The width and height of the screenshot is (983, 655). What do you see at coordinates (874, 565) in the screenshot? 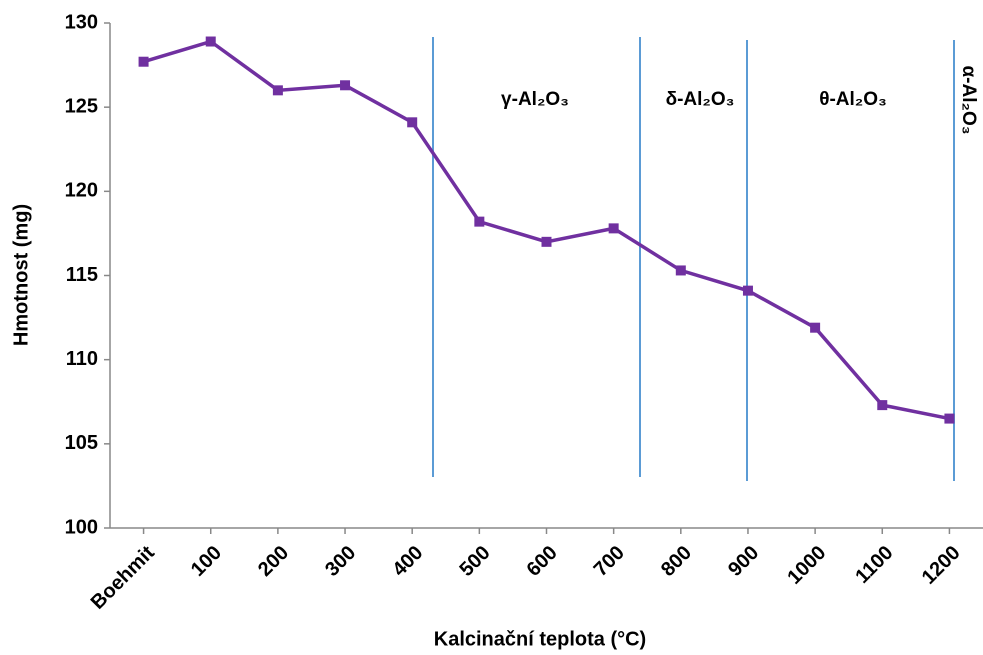
I see `x-tick-label: 1100` at bounding box center [874, 565].